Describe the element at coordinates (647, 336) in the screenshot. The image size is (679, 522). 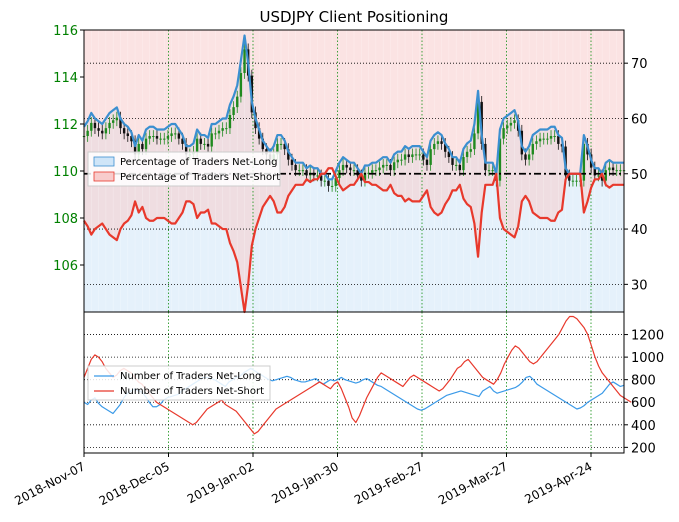
I see `bottom-right-tick-label: 1200` at that location.